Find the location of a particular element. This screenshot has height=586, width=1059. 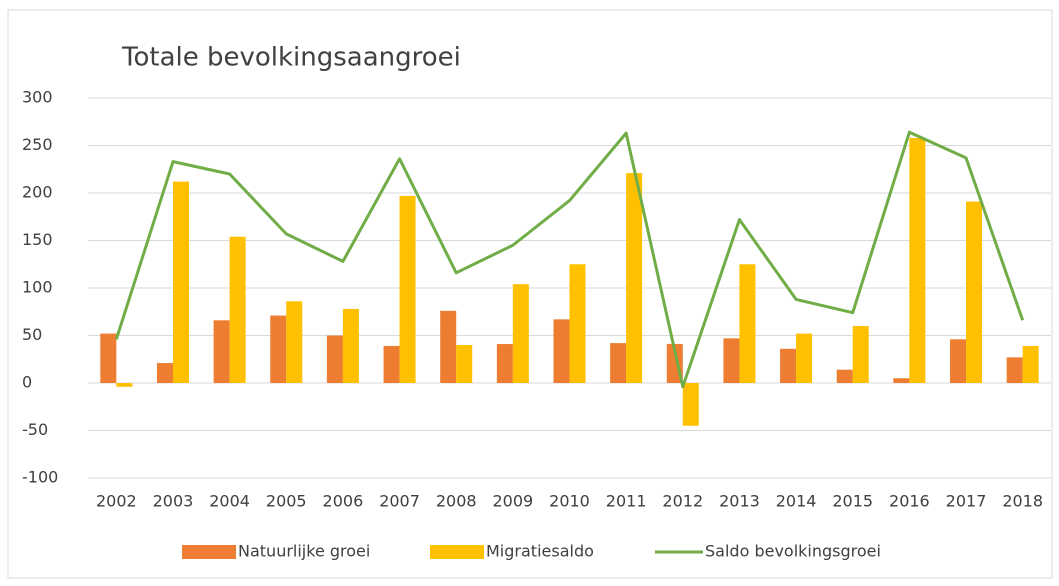

x-tick-label: 2006 is located at coordinates (343, 501).